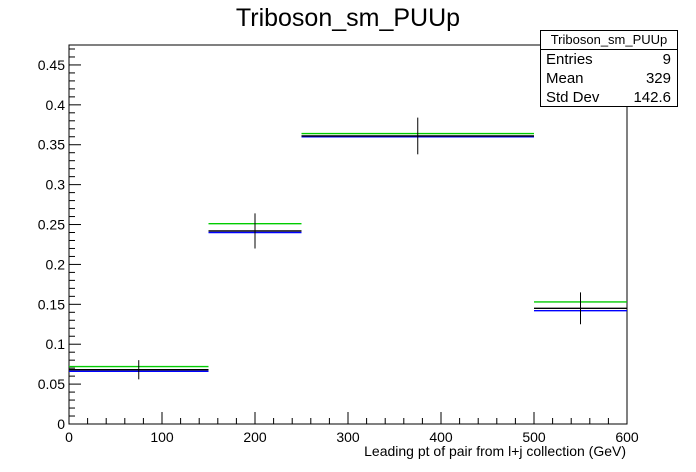  I want to click on y-tick-label: 0.3, so click(56, 185).